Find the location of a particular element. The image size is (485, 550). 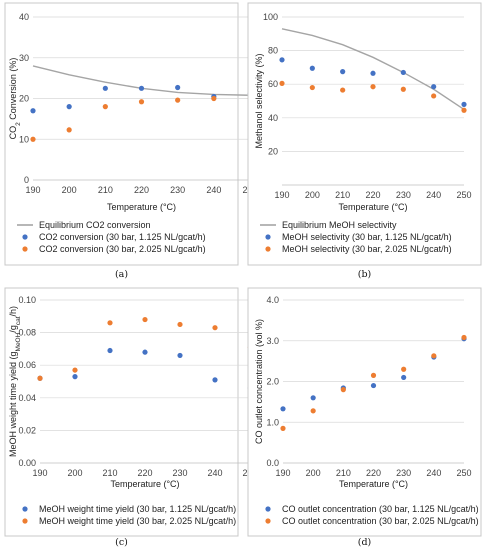

y-axis-label: CO2 Conversion (%) is located at coordinates (15, 99).